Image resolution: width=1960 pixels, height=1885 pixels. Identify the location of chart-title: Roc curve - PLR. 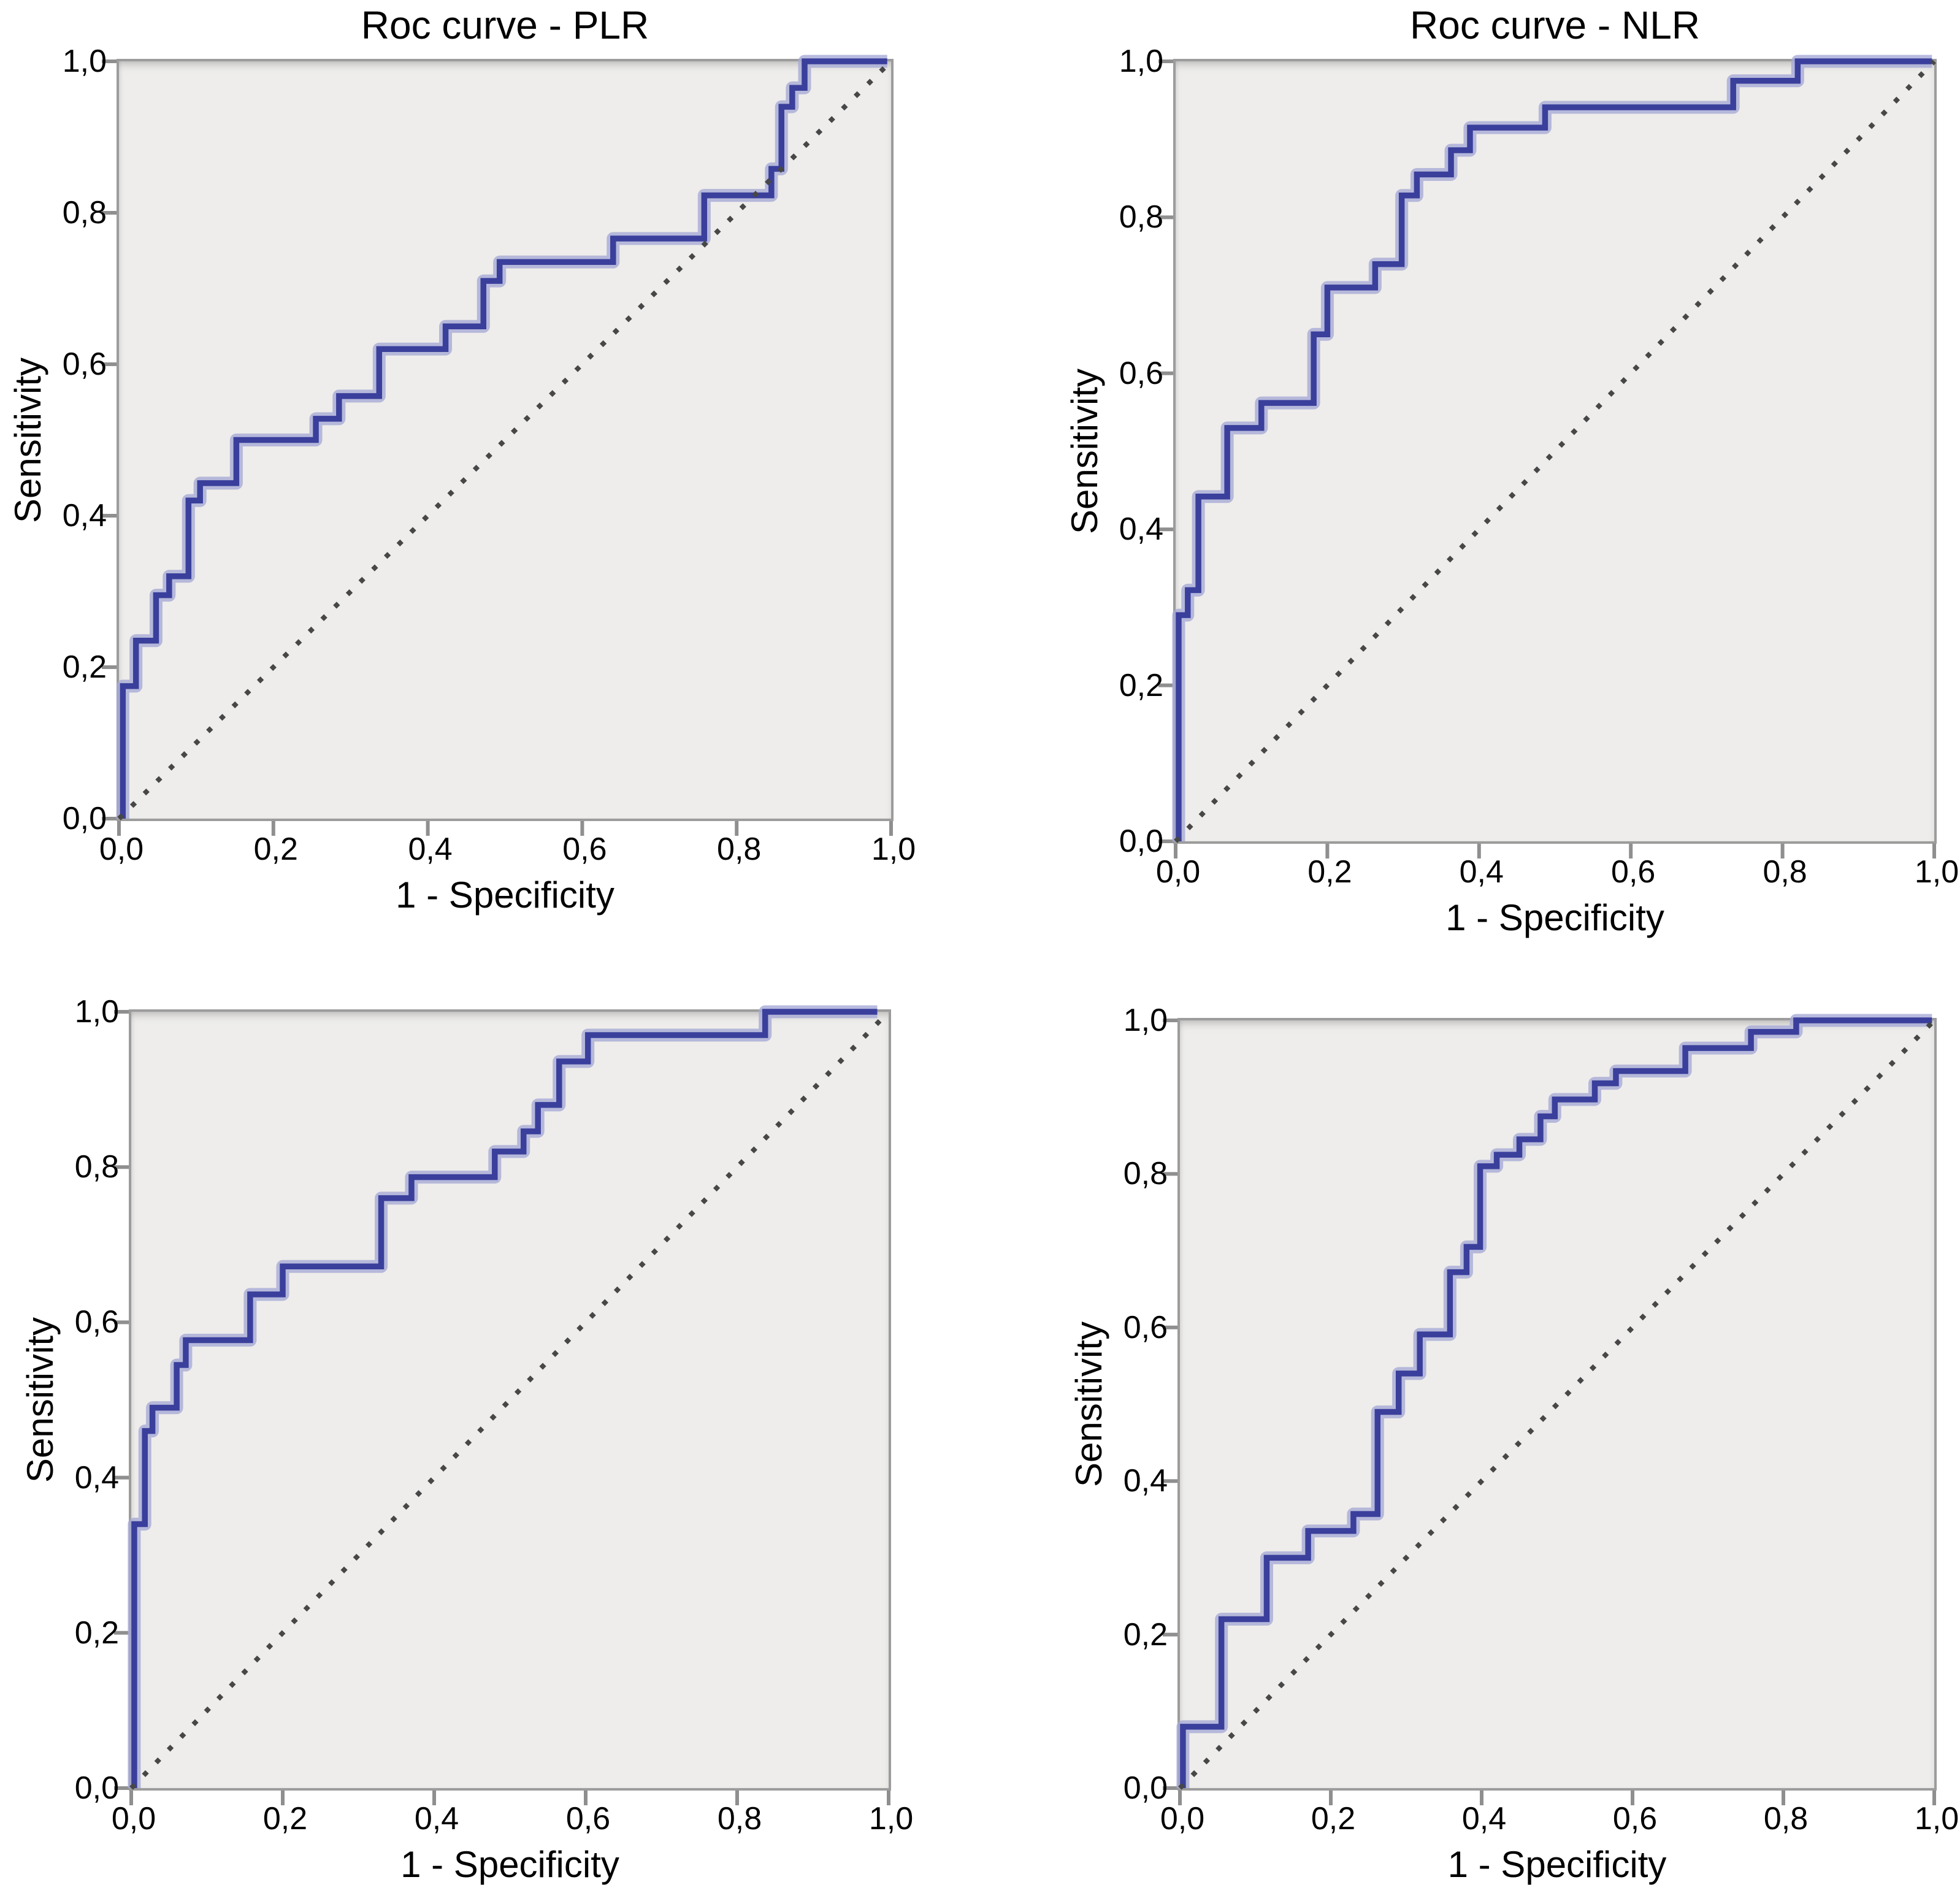
(505, 25).